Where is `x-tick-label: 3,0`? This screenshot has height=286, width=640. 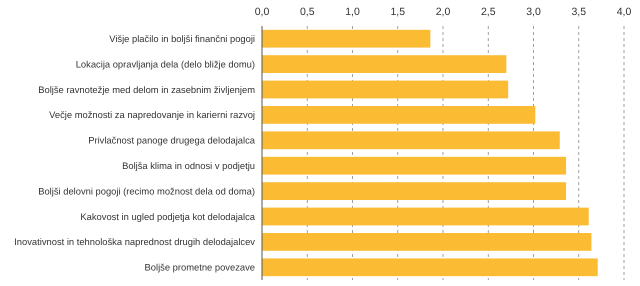
x-tick-label: 3,0 is located at coordinates (533, 12).